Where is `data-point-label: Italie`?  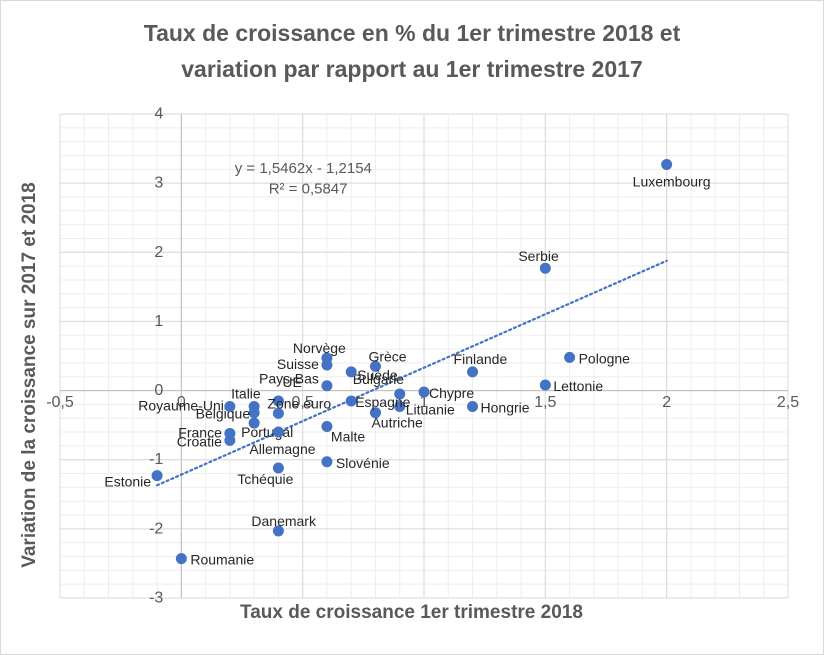
data-point-label: Italie is located at coordinates (246, 393).